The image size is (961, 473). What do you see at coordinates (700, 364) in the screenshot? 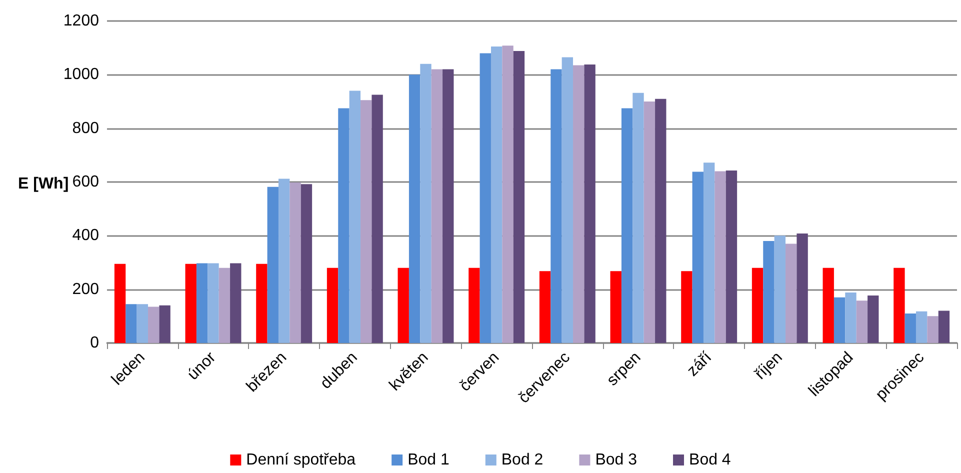
I see `x-tick-label: září` at bounding box center [700, 364].